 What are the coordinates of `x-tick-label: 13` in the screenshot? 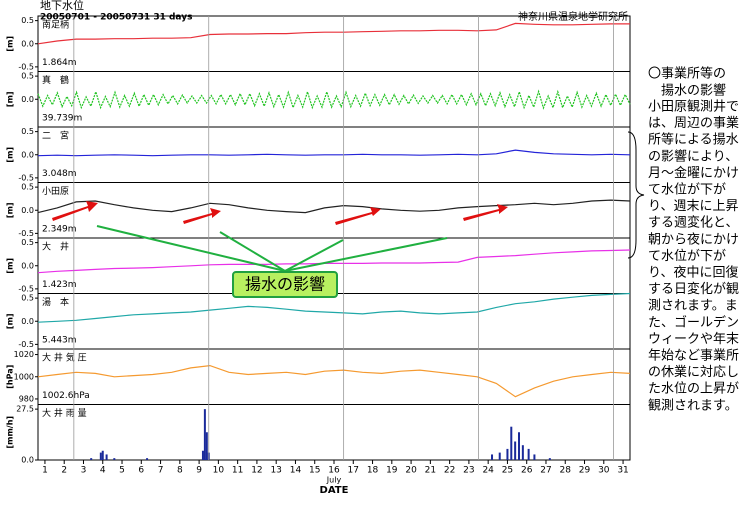 It's located at (275, 471).